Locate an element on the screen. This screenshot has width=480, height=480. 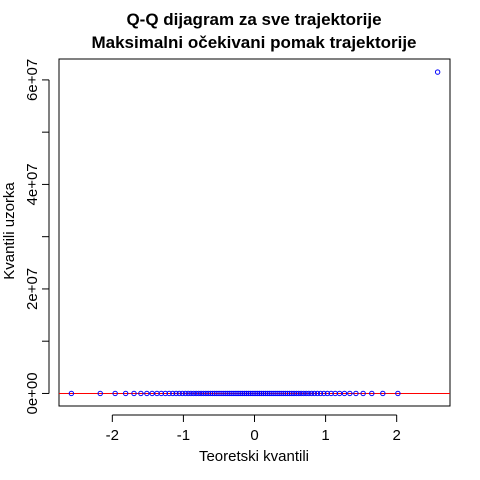
x-axis: -2 -1 0 1 2 is located at coordinates (253, 429).